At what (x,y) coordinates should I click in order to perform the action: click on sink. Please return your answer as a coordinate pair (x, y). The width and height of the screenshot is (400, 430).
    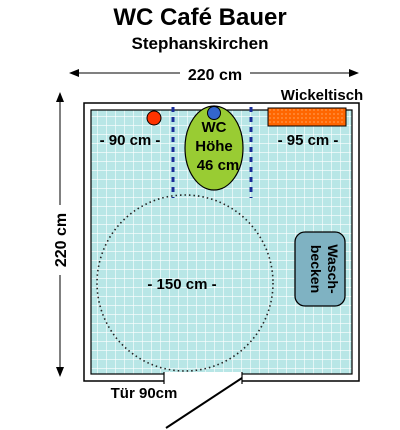
    Looking at the image, I should click on (320, 269).